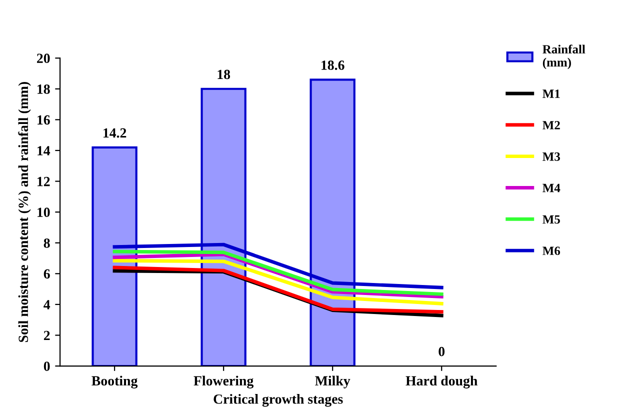  What do you see at coordinates (278, 400) in the screenshot?
I see `x-axis-title: Critical growth stages` at bounding box center [278, 400].